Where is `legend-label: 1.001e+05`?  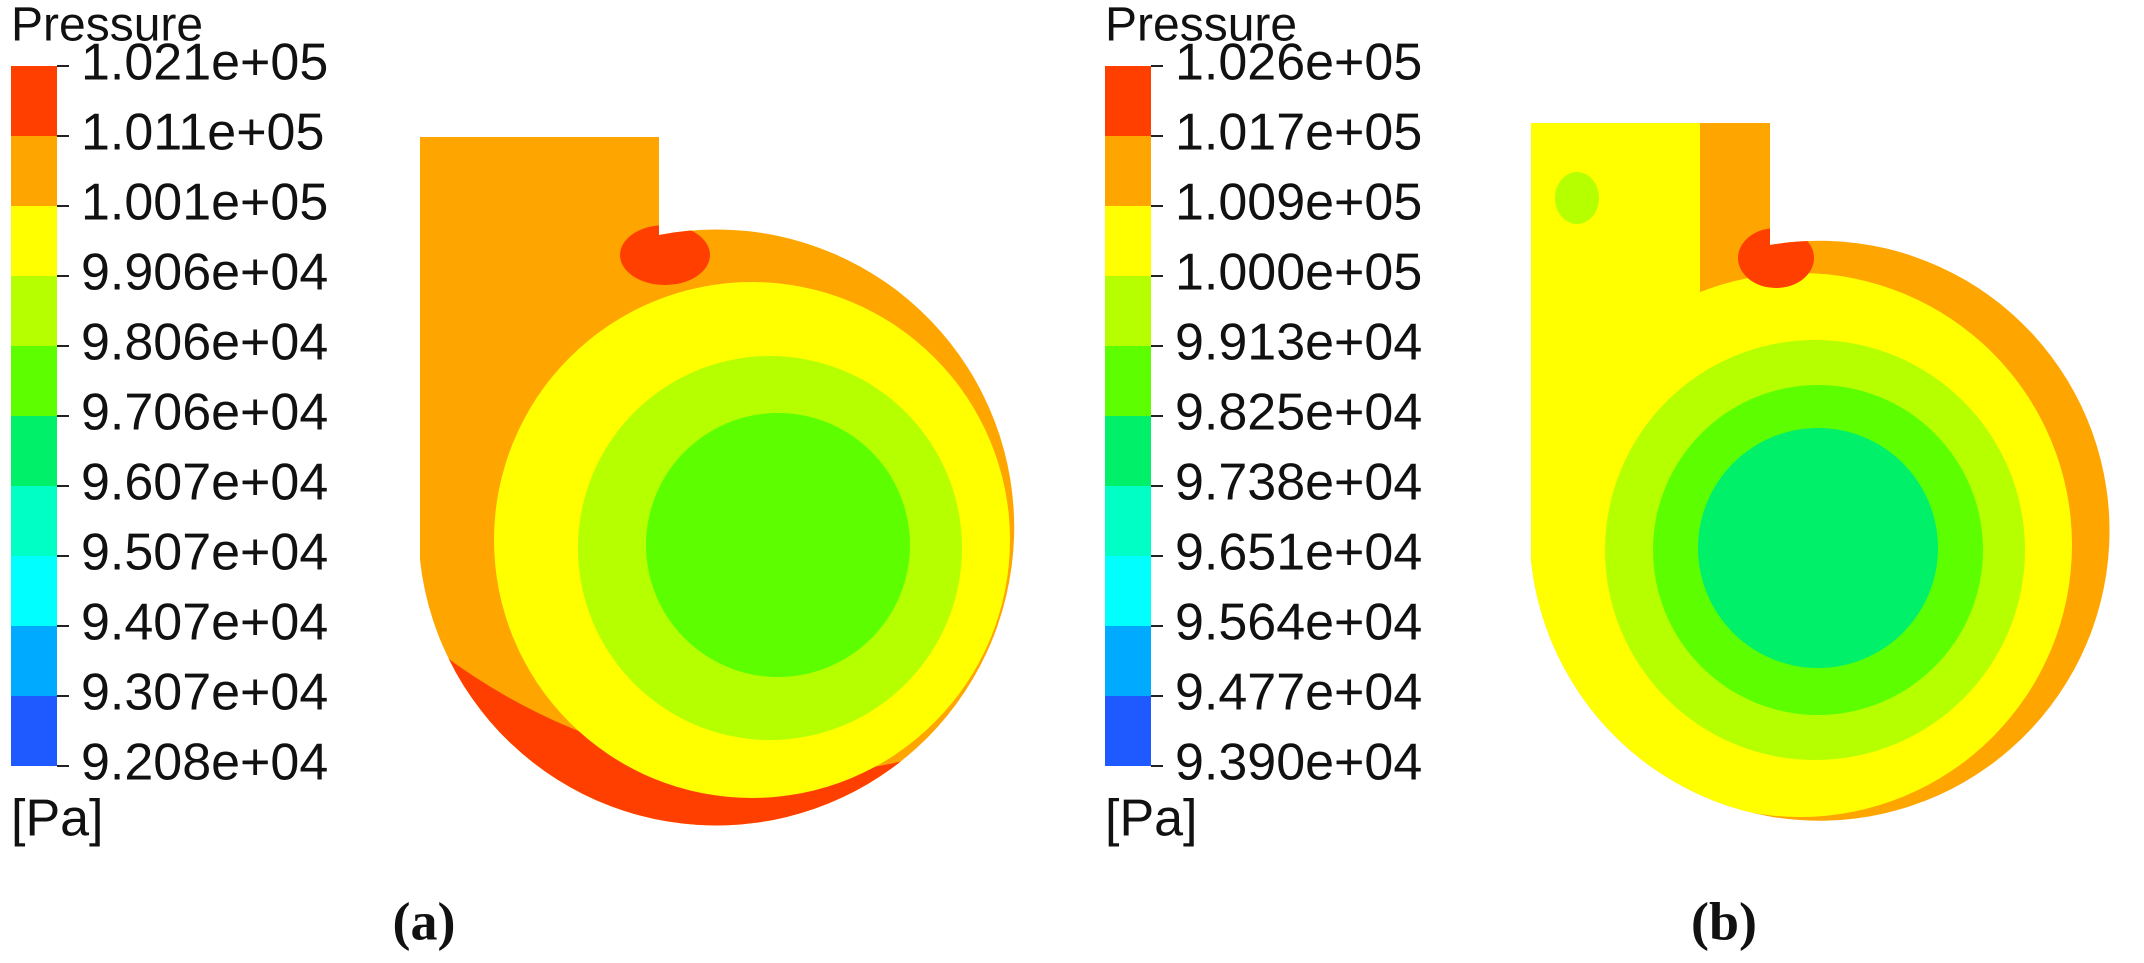 legend-label: 1.001e+05 is located at coordinates (204, 203).